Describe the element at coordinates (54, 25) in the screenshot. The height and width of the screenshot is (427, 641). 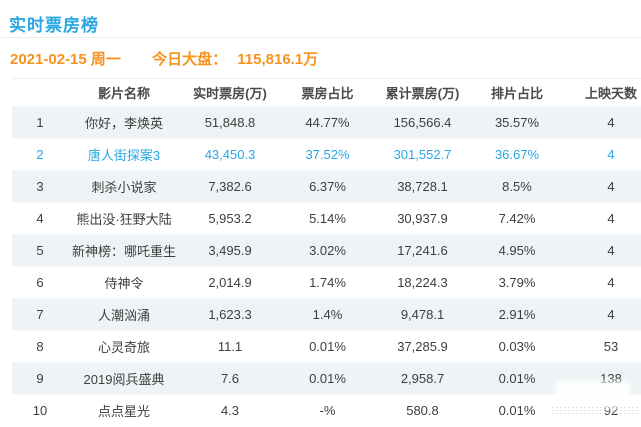
I see `page-title: 实时票房榜` at that location.